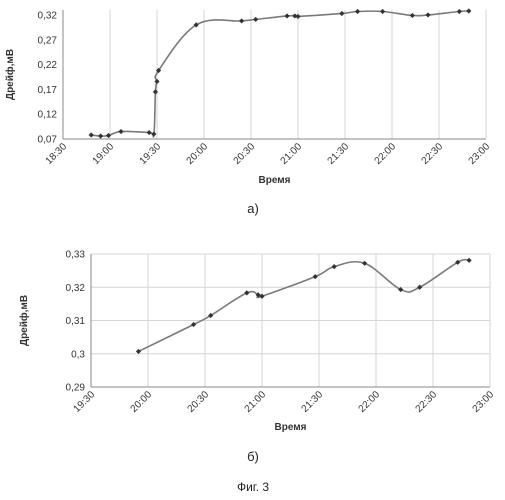 This screenshot has height=500, width=505. Describe the element at coordinates (386, 154) in the screenshot. I see `chart0-x-tick-label: 22:00` at that location.